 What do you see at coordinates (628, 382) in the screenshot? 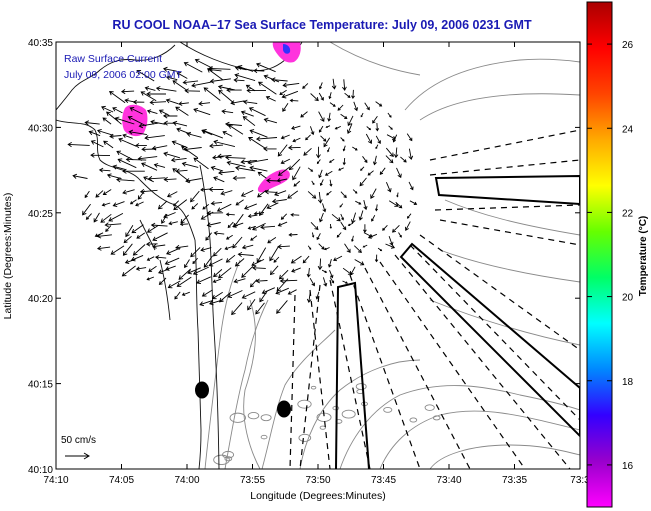
I see `colorbar-tick-label: 18` at bounding box center [628, 382].